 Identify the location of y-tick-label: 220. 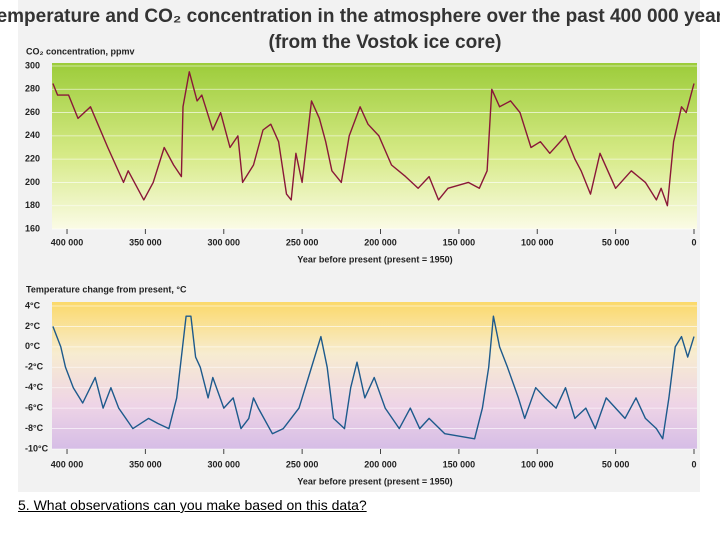
(32, 159).